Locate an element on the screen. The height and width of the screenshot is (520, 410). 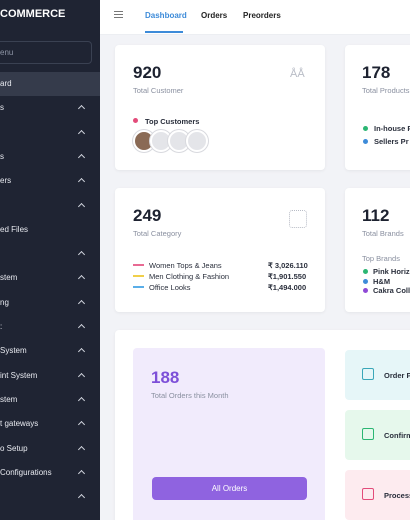
menu-item: t gateways is located at coordinates (19, 424).